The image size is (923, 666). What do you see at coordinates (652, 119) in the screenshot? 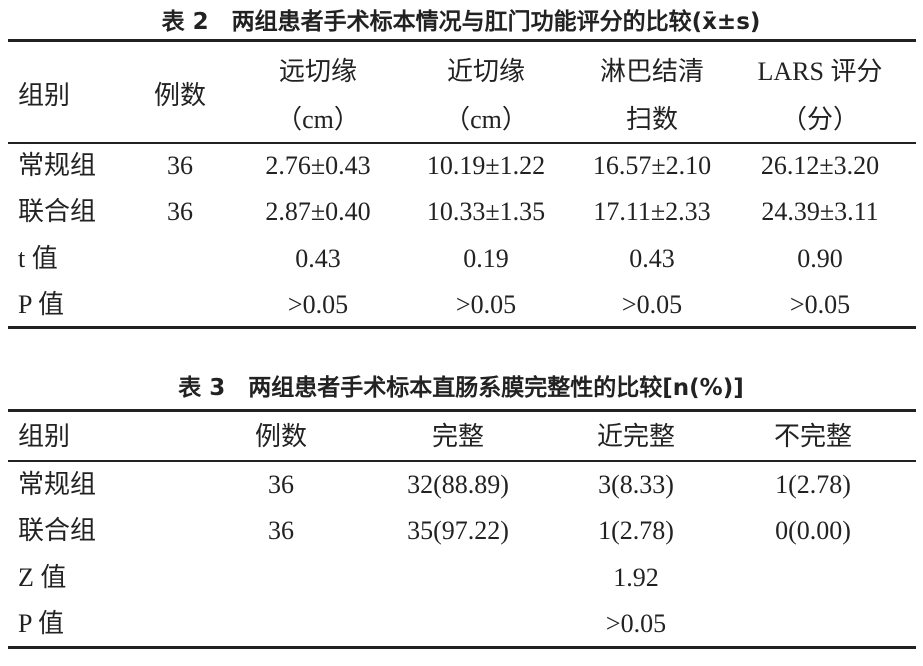
I see `column-header: 扫数` at bounding box center [652, 119].